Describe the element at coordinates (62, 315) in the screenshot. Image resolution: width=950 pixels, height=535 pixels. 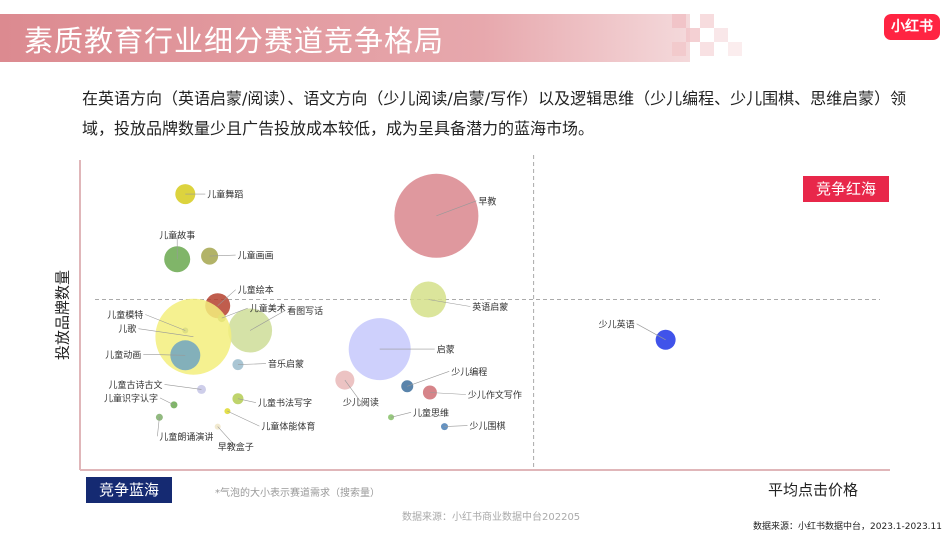
I see `y-axis-label: 投放品牌数量` at that location.